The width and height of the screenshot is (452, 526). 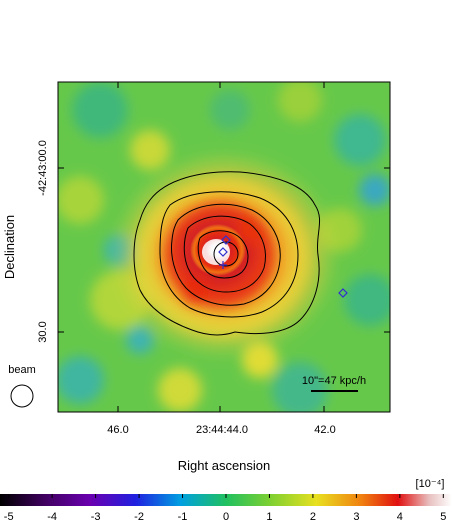 What do you see at coordinates (225, 508) in the screenshot?
I see `colorbar-ticks: -5 -4 -3 -2 -1 0 1 2 3 4 5` at bounding box center [225, 508].